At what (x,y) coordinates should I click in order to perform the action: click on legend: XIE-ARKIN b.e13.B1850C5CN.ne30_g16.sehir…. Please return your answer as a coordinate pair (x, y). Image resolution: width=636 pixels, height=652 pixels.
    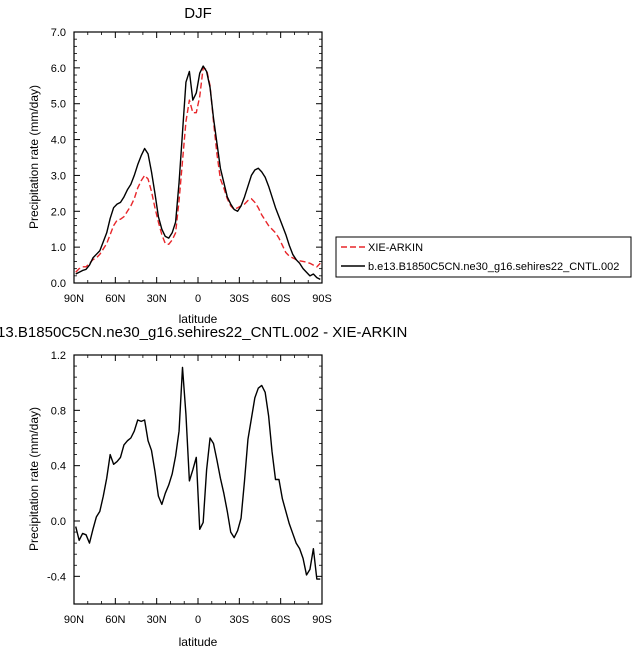
    Looking at the image, I should click on (483, 257).